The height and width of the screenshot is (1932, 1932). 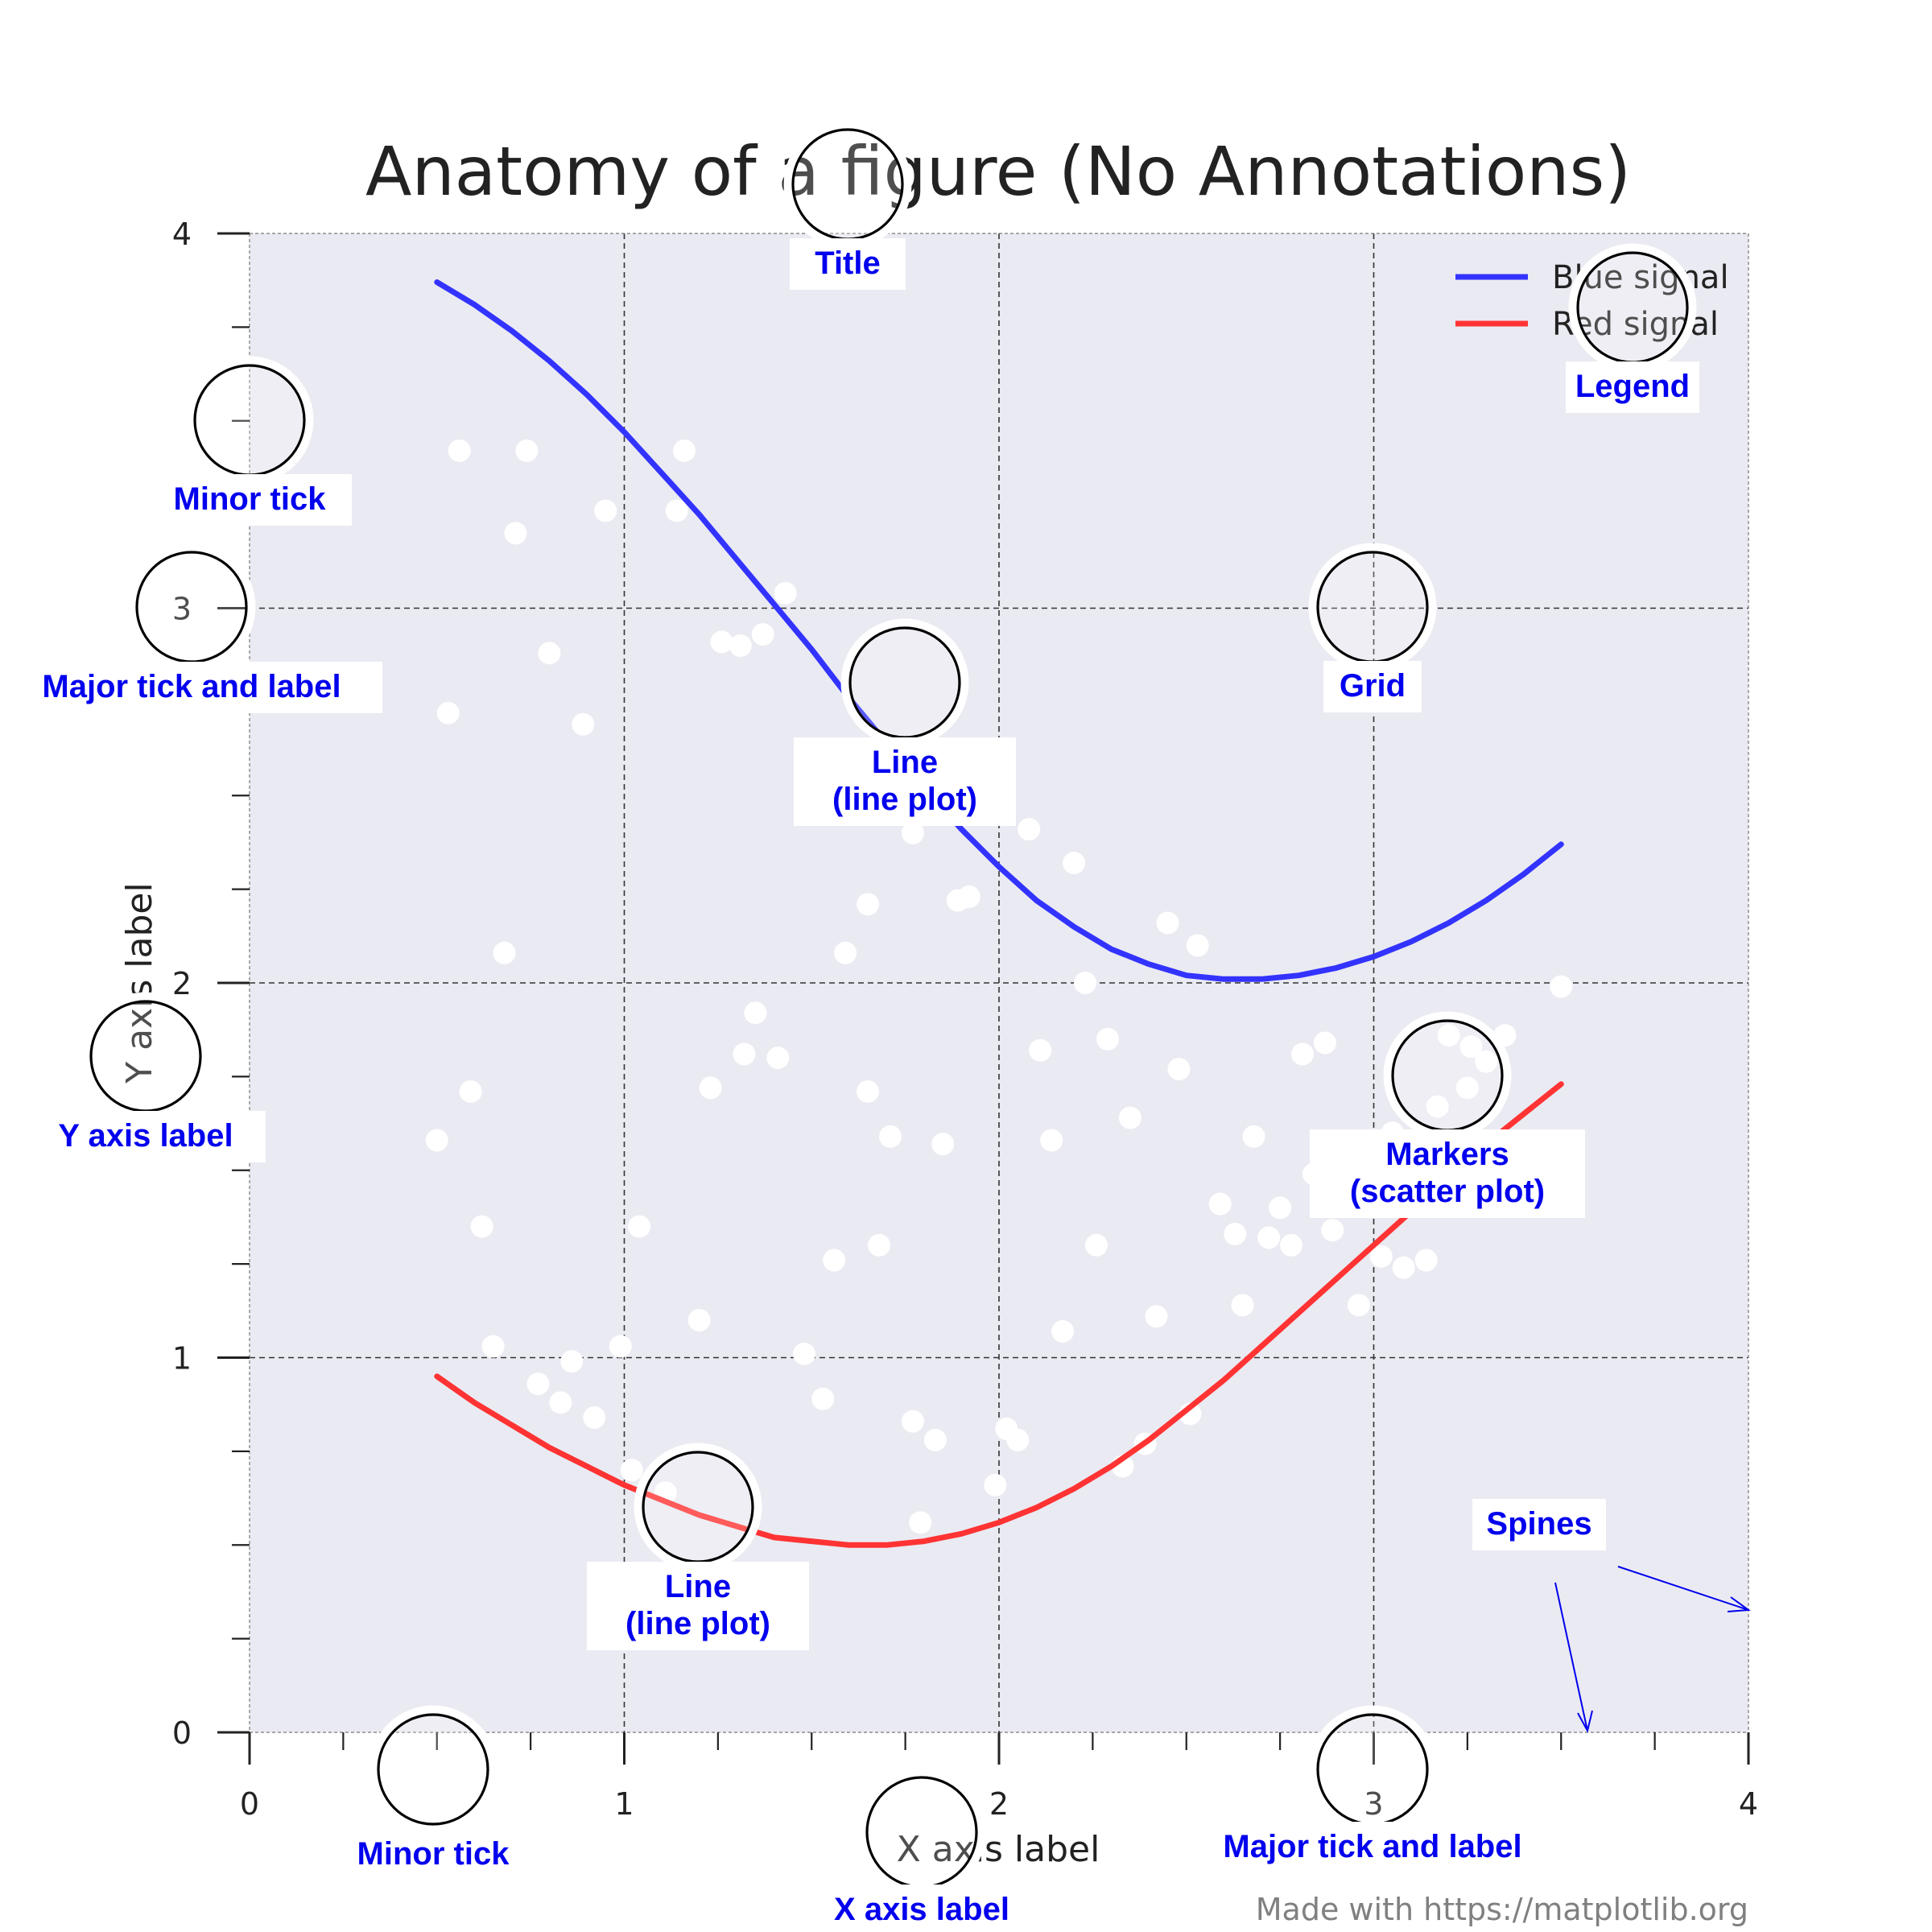 I want to click on annotation-label: Y axis label, so click(x=145, y=1136).